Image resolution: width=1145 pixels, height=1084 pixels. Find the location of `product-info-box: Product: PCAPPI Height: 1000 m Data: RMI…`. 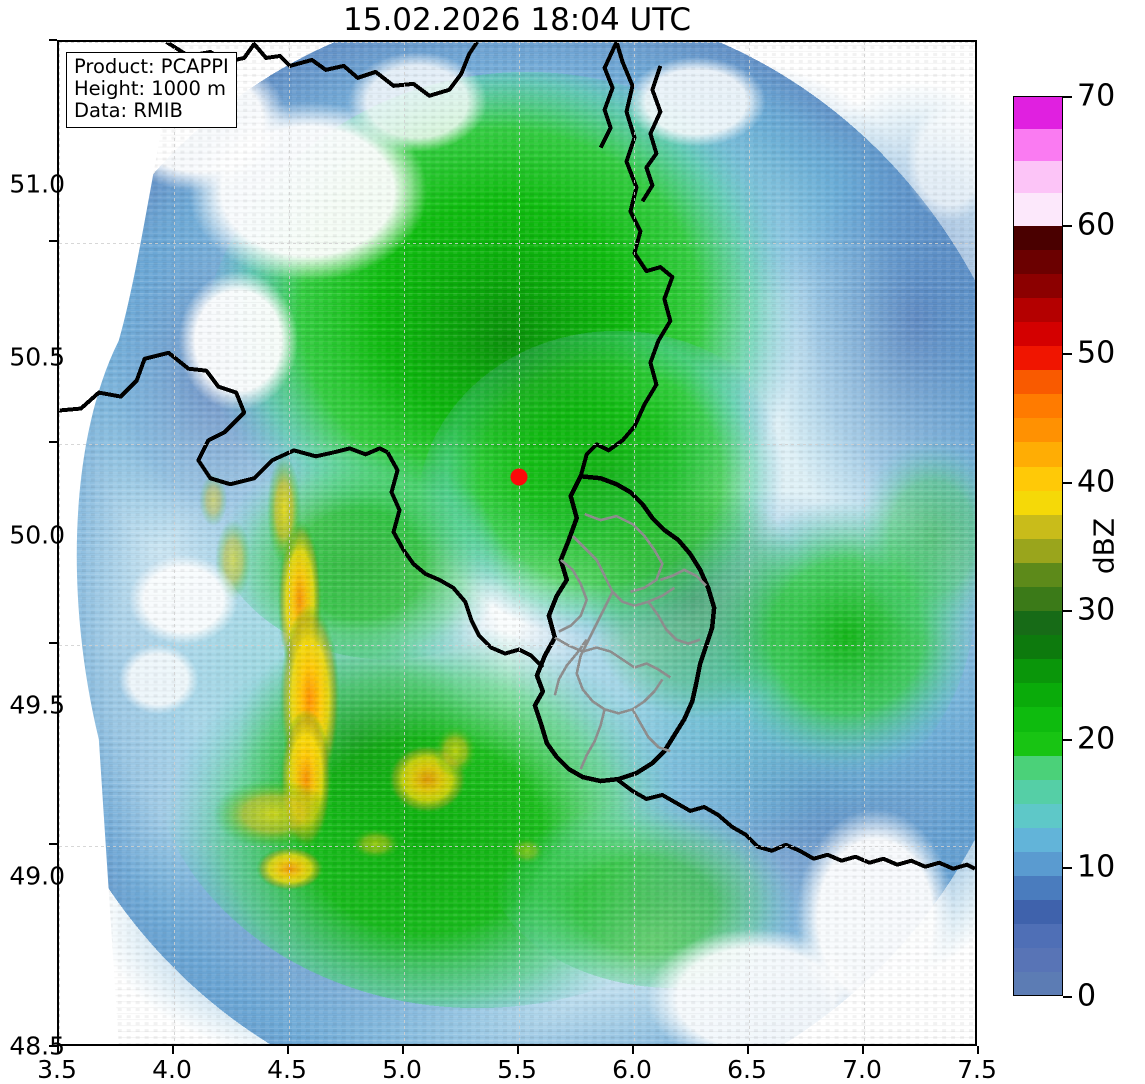

product-info-box: Product: PCAPPI Height: 1000 m Data: RMI… is located at coordinates (151, 90).